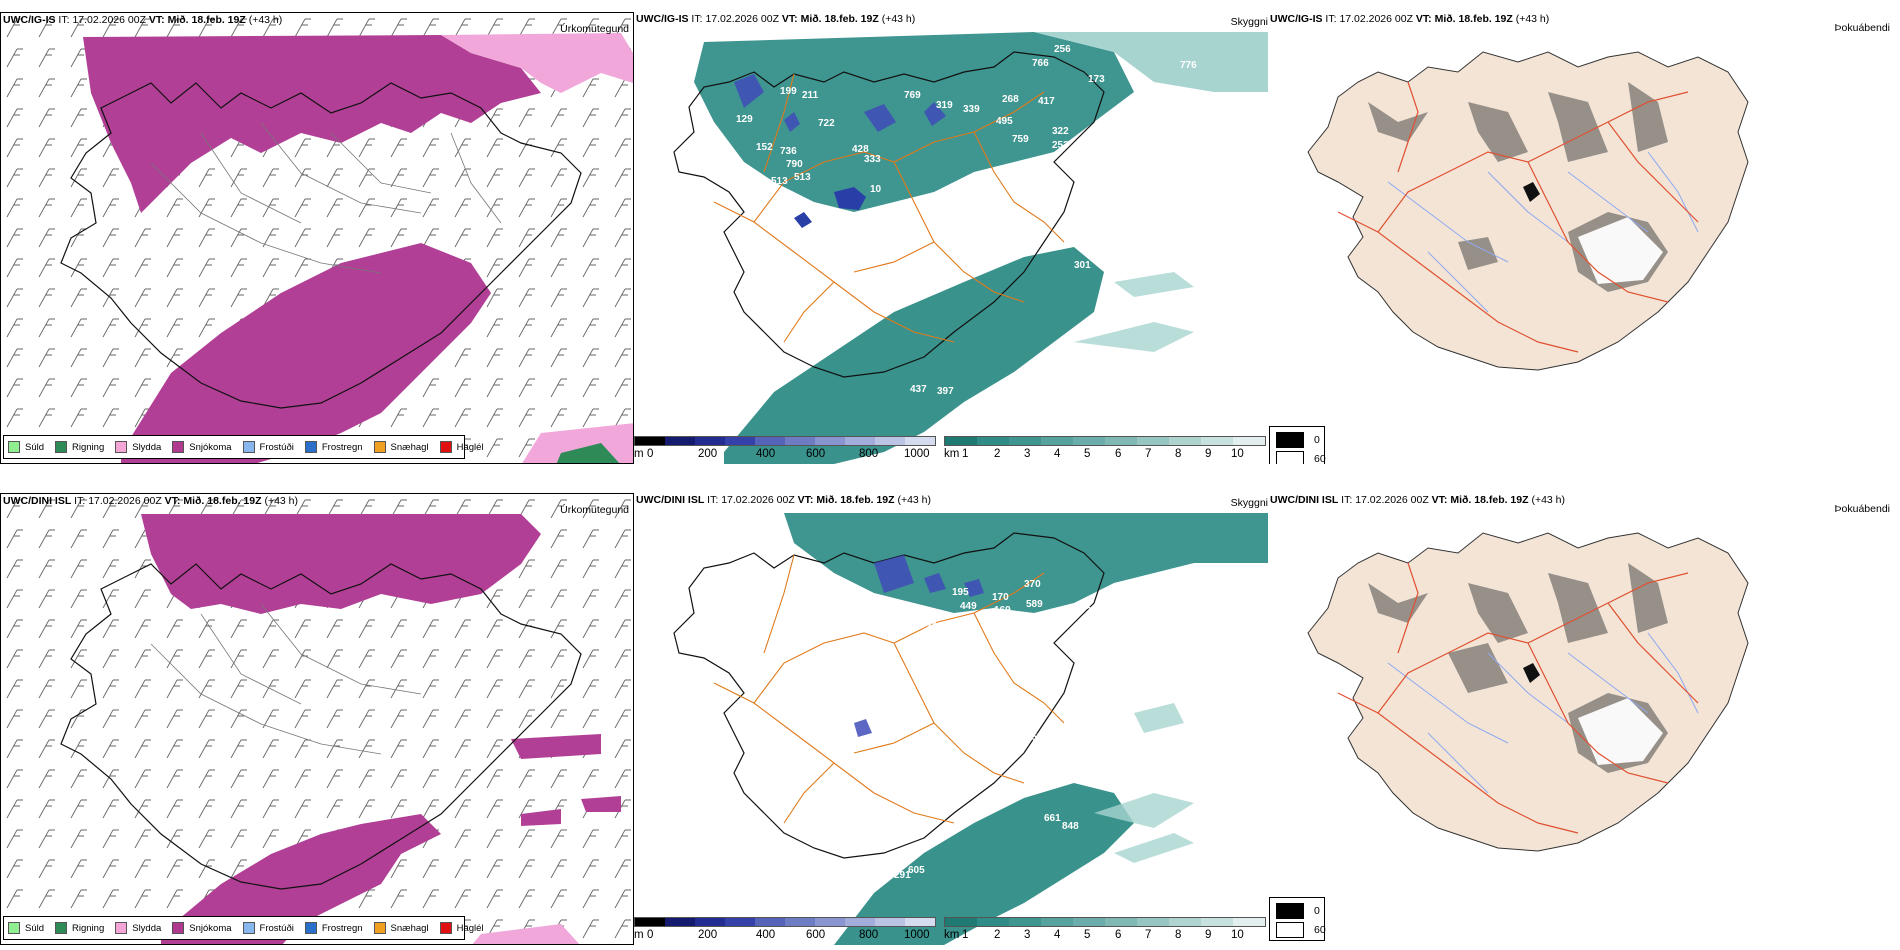 The image size is (1900, 950). What do you see at coordinates (1020, 139) in the screenshot?
I see `ceiling-label: 759` at bounding box center [1020, 139].